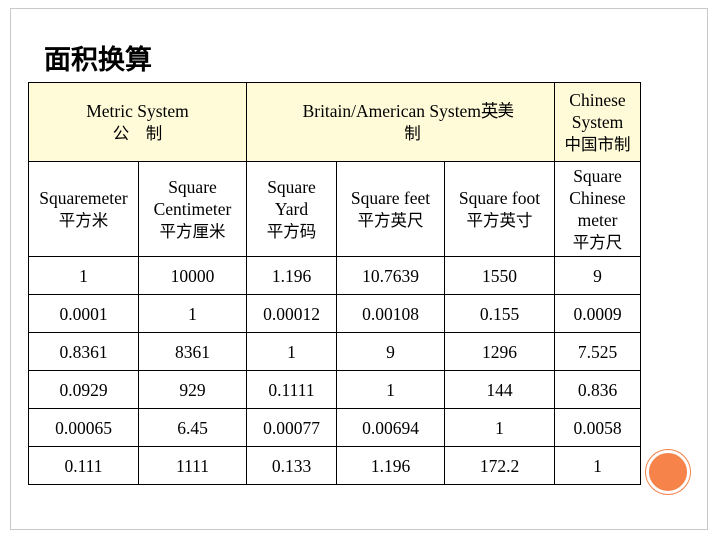 The image size is (720, 540). What do you see at coordinates (83, 389) in the screenshot?
I see `table-cell: 0.0929` at bounding box center [83, 389].